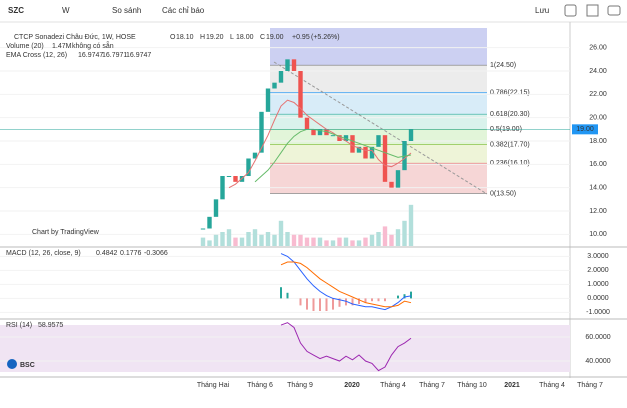 The image size is (627, 408). Describe the element at coordinates (12, 364) in the screenshot. I see `logo-icon` at that location.